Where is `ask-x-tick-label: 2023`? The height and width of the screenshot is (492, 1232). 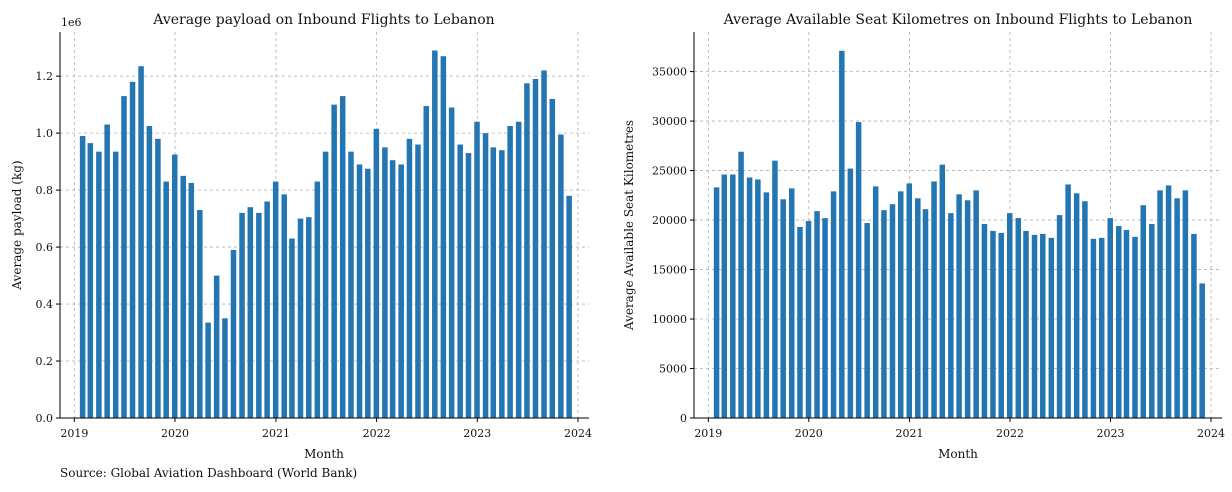
ask-x-tick-label: 2023 is located at coordinates (1111, 433).